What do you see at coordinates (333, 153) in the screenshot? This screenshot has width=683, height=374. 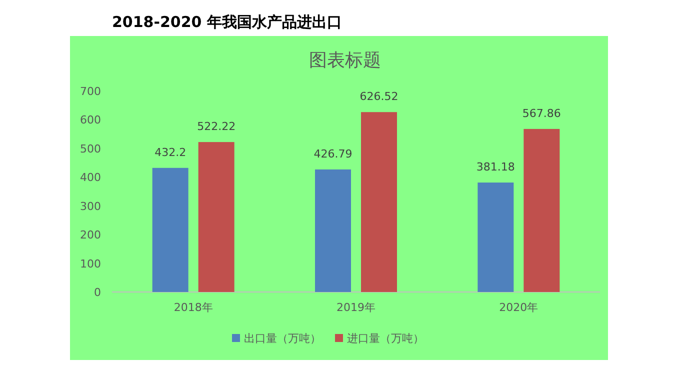 I see `data-label: 426.79` at bounding box center [333, 153].